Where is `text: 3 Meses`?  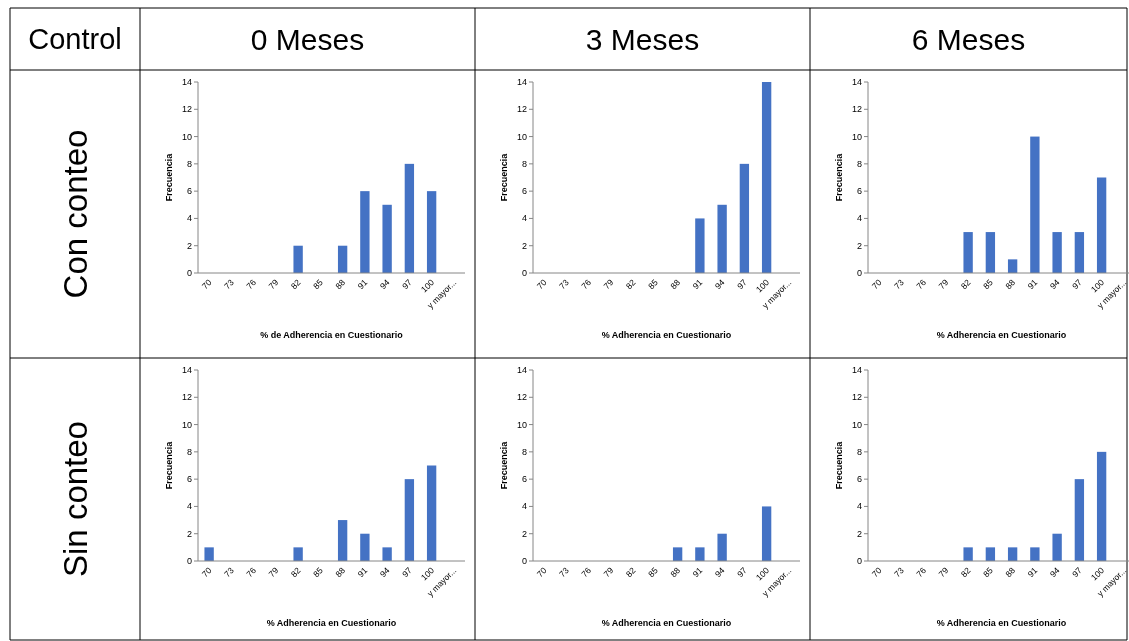 text: 3 Meses is located at coordinates (642, 39).